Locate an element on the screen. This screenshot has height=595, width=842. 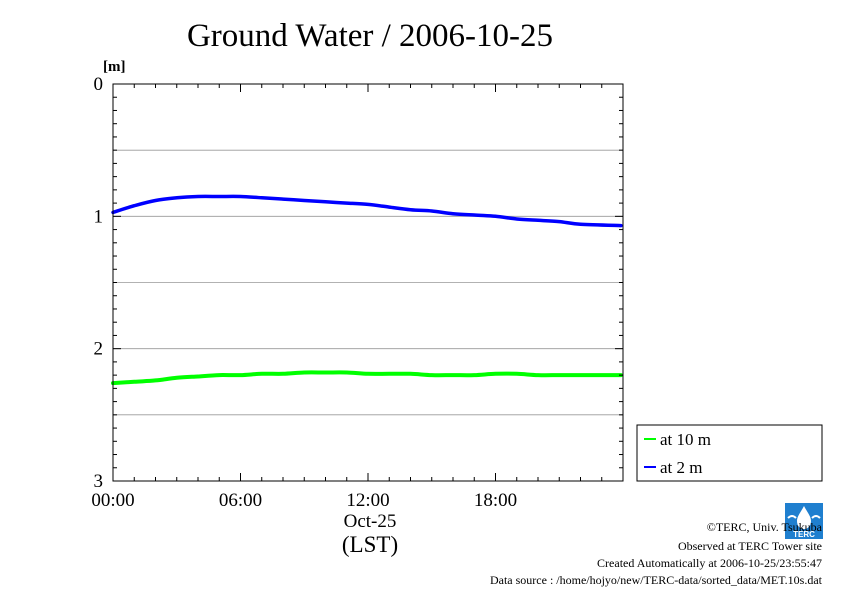
x-axis-label: (LST) is located at coordinates (370, 544).